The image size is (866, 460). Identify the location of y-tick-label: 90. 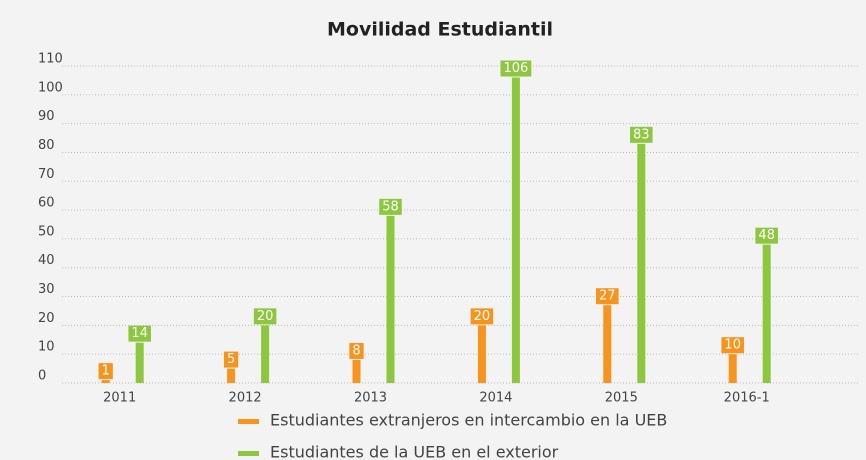
(46, 116).